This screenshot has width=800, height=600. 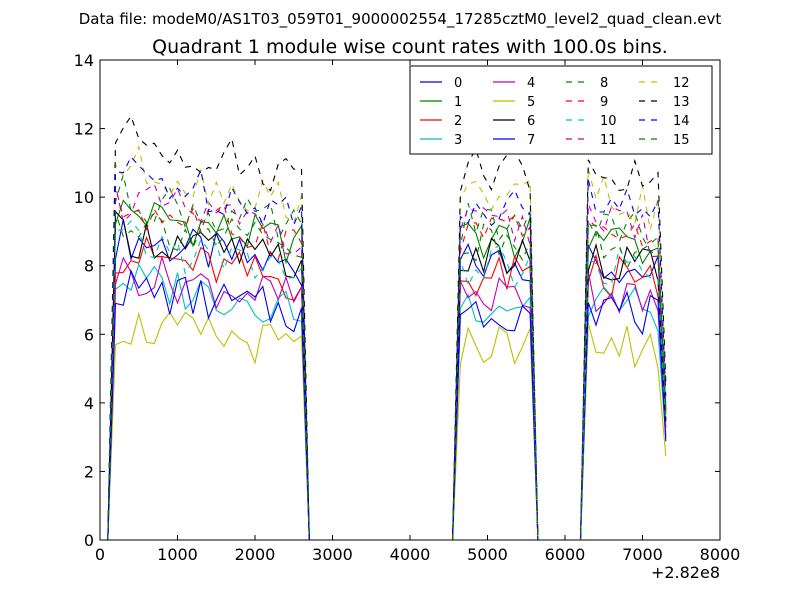 I want to click on y-tick-label: 4, so click(x=89, y=403).